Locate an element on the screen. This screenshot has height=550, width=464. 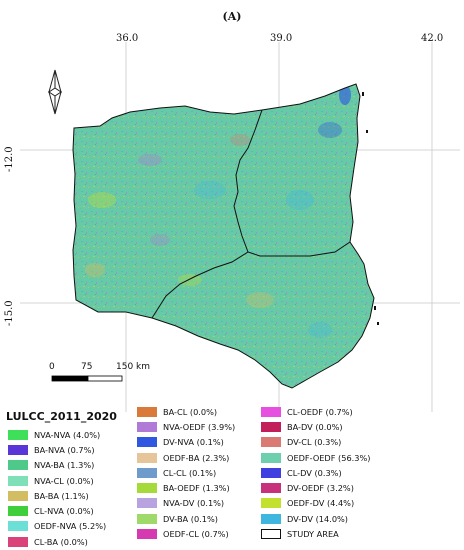
scale-label: 75 is located at coordinates (87, 367).